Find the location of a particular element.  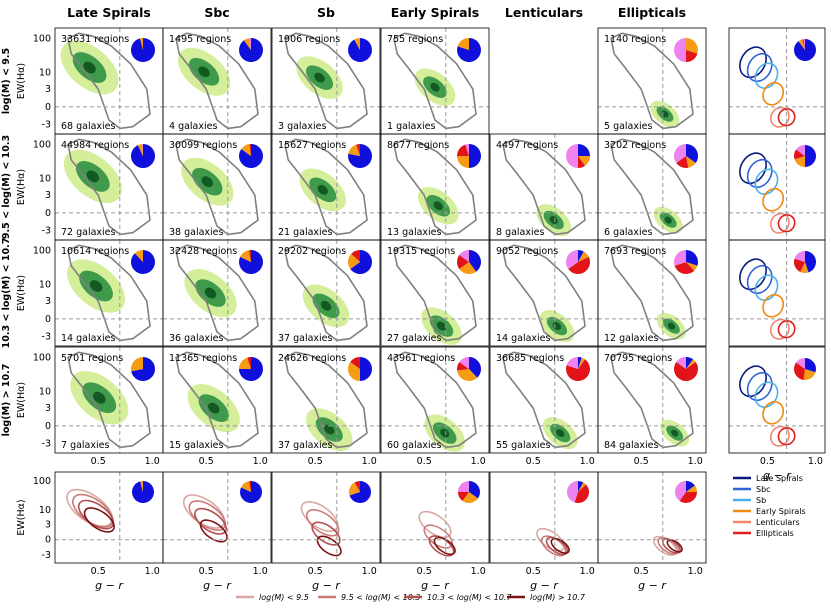

bottom-y-tick-label: 3 is located at coordinates (48, 524).